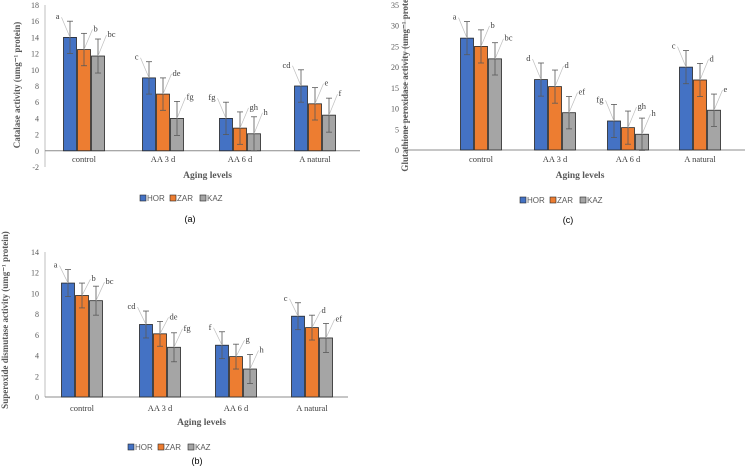  What do you see at coordinates (312, 408) in the screenshot?
I see `x-tick-label: A natural` at bounding box center [312, 408].